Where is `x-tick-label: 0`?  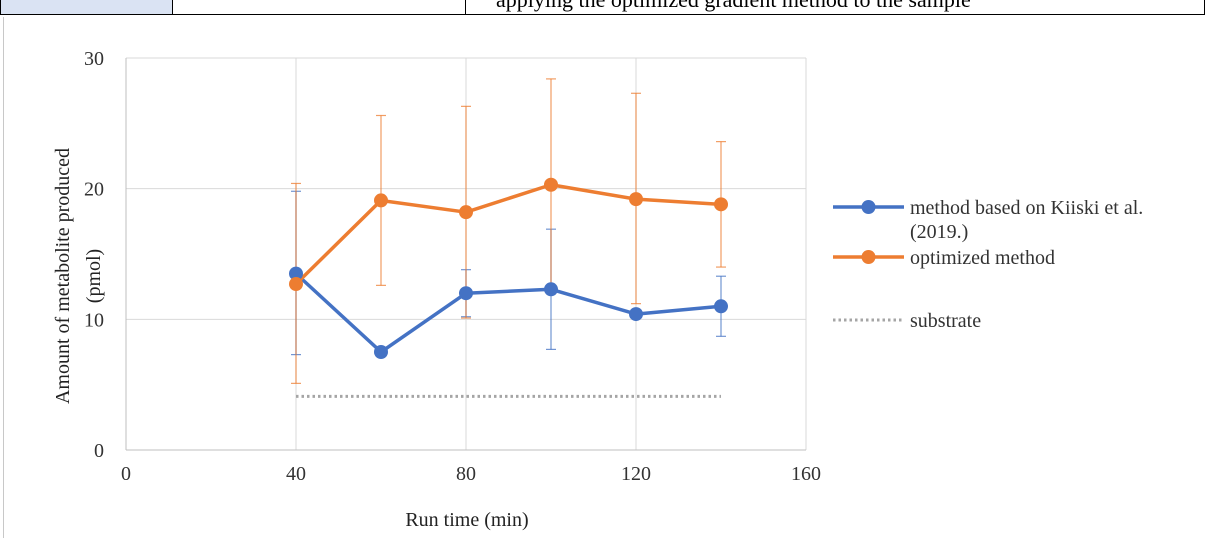
x-tick-label: 0 is located at coordinates (126, 474).